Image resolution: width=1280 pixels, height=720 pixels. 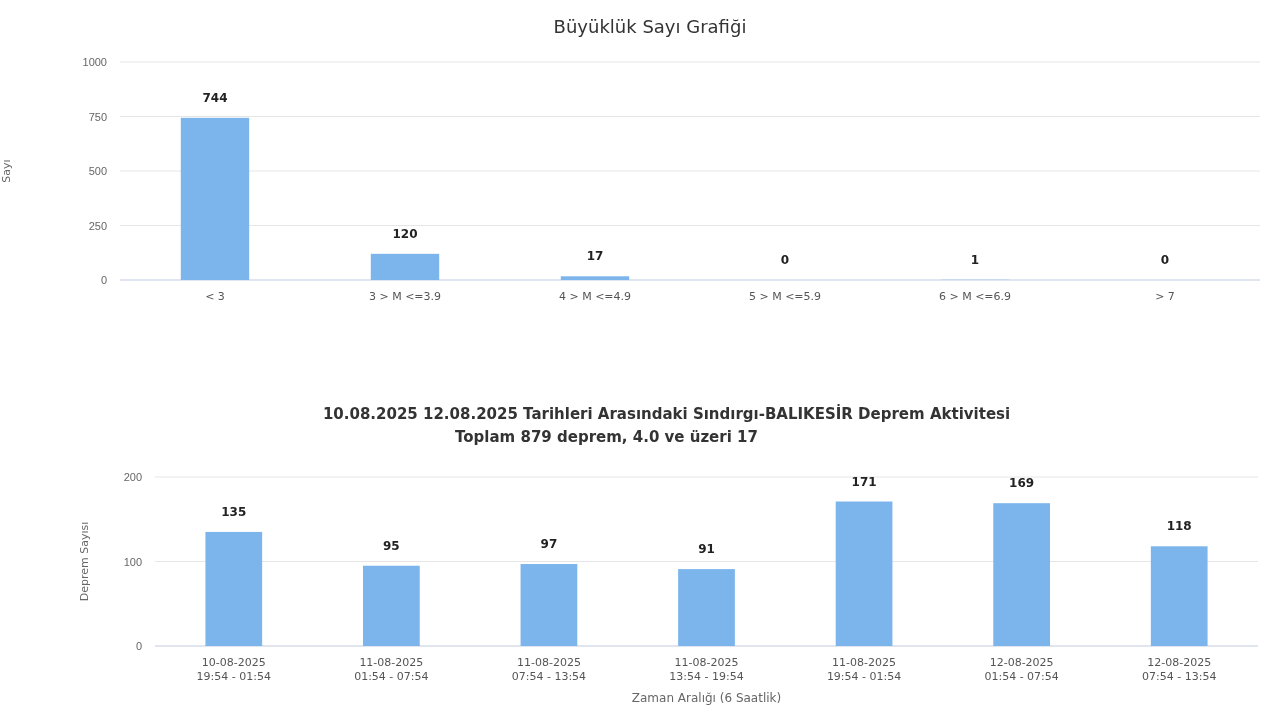 I want to click on x-axis-title: Zaman Aralığı (6 Saatlik), so click(x=706, y=698).